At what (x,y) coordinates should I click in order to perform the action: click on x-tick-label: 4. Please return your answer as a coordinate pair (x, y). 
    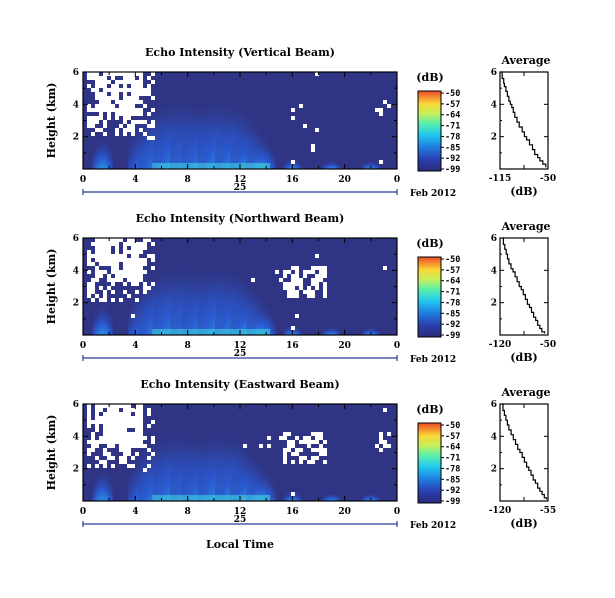
    Looking at the image, I should click on (135, 180).